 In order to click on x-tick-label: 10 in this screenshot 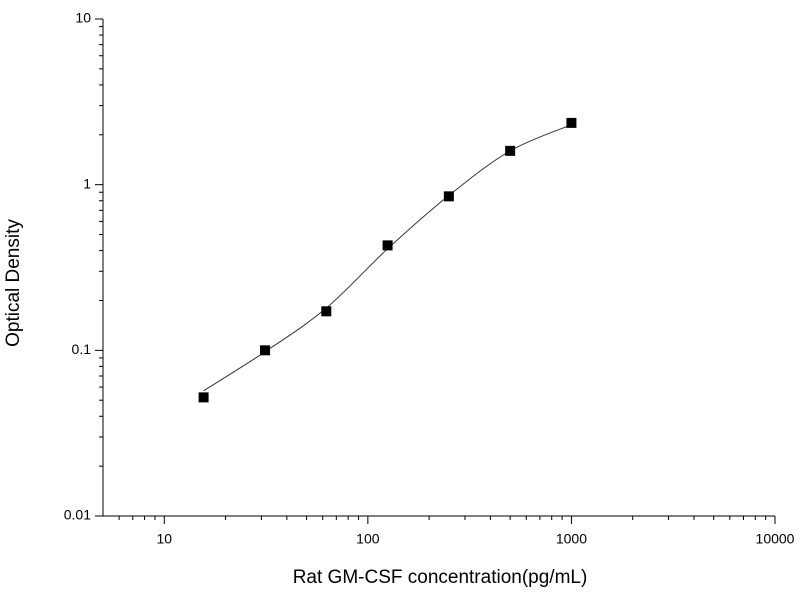, I will do `click(164, 539)`.